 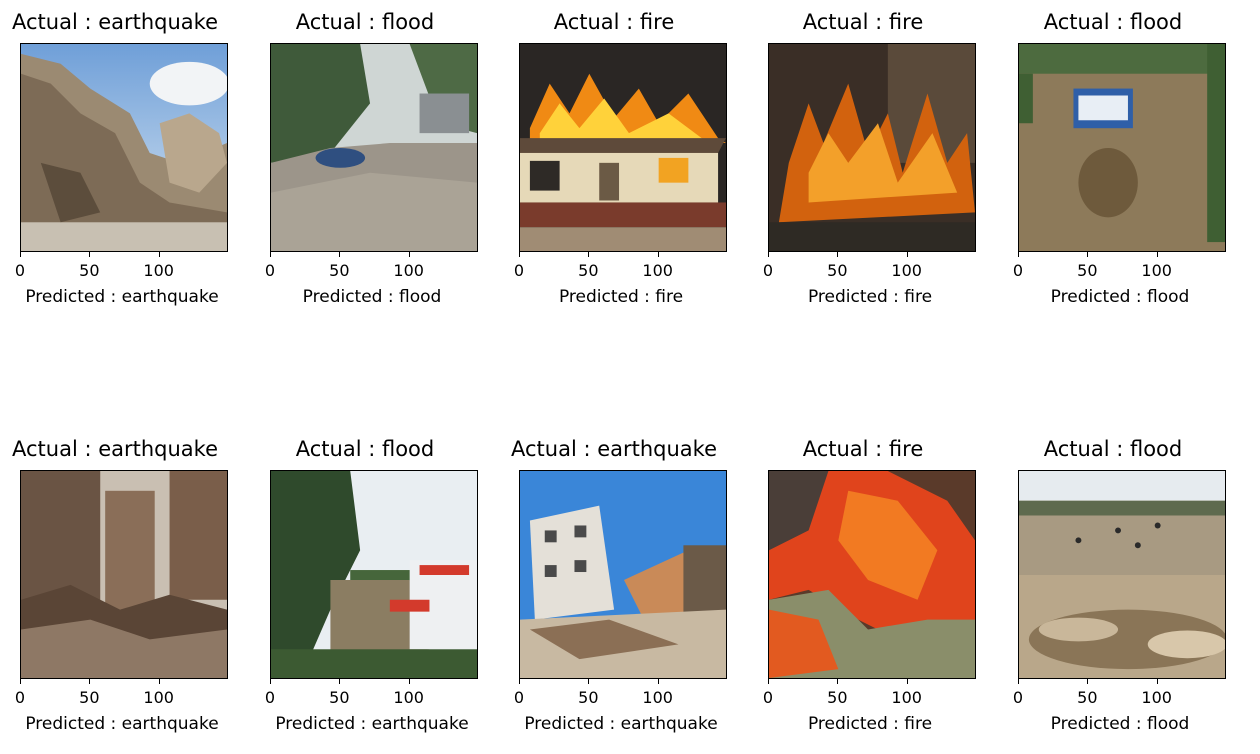 I want to click on forest-fire-image, so click(x=872, y=147).